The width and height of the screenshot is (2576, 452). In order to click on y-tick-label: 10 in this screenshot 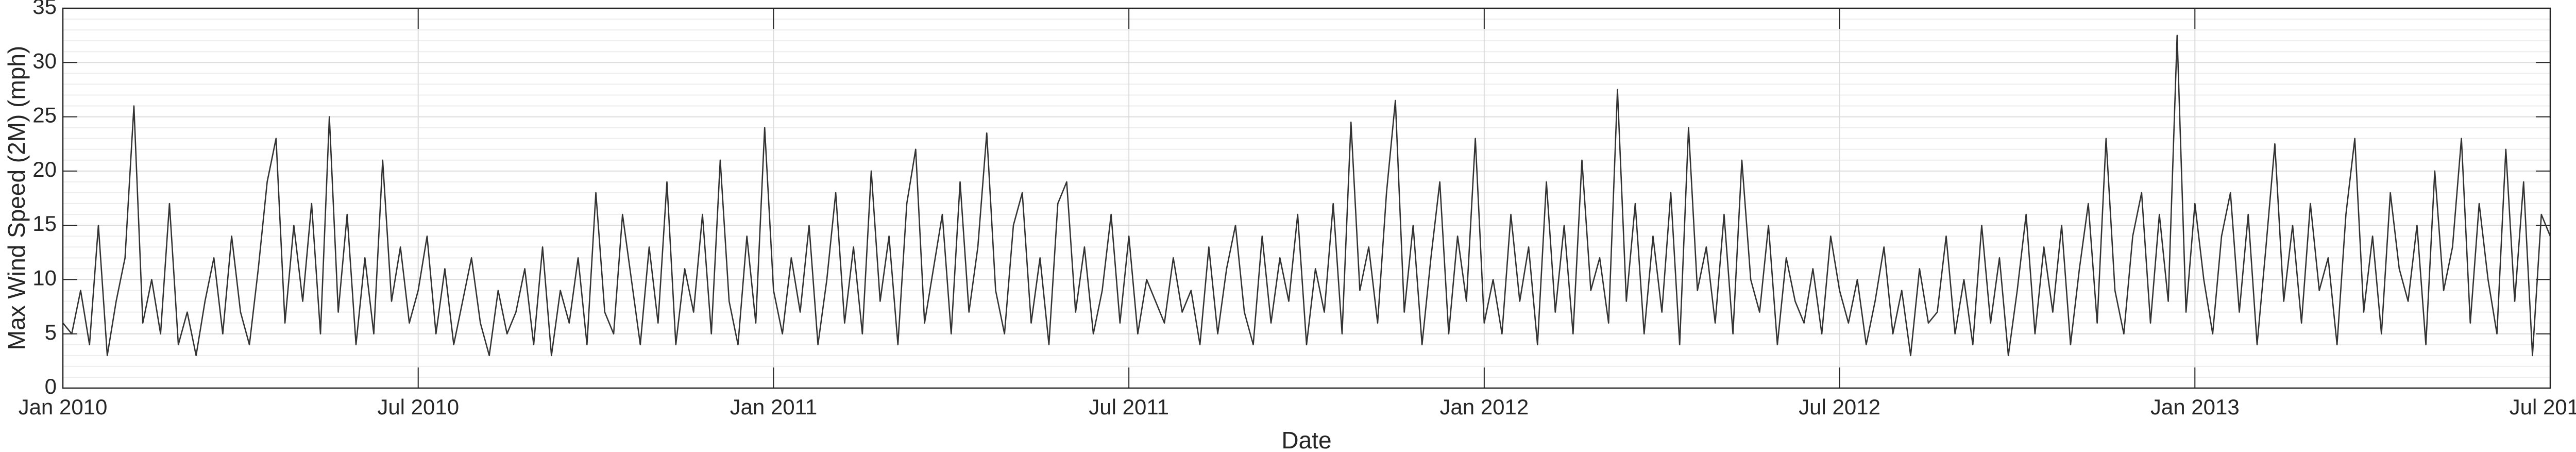, I will do `click(44, 278)`.